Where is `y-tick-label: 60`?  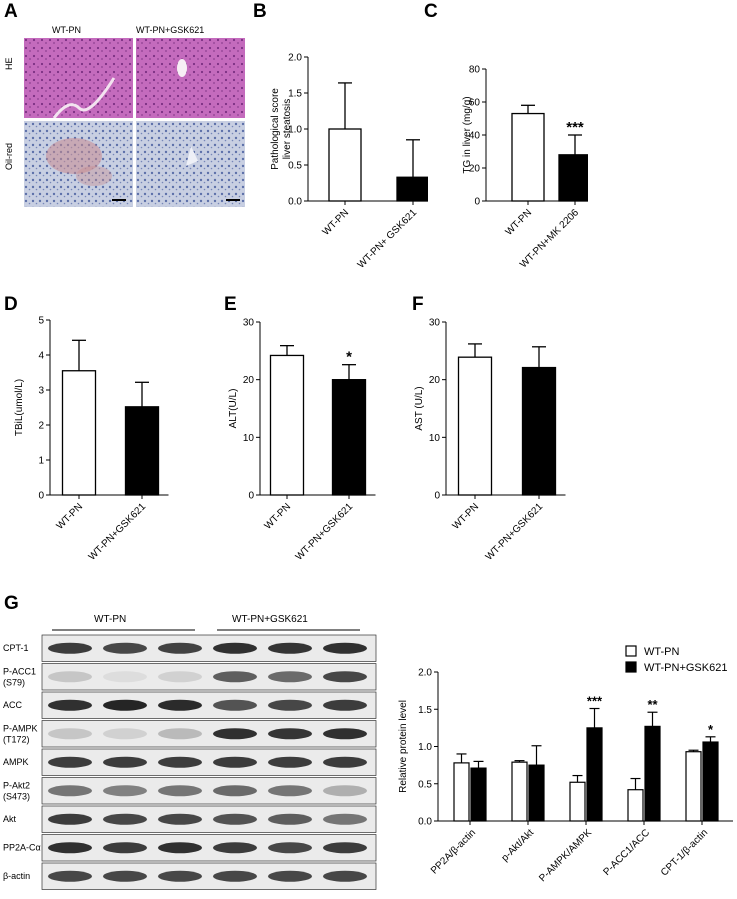 y-tick-label: 60 is located at coordinates (475, 103).